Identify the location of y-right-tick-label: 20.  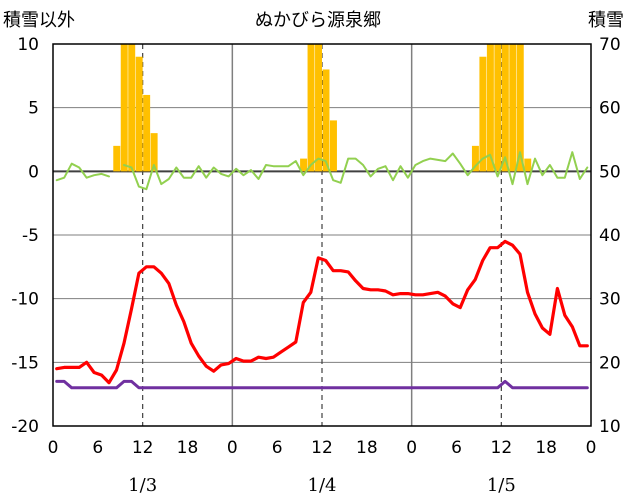
(610, 363).